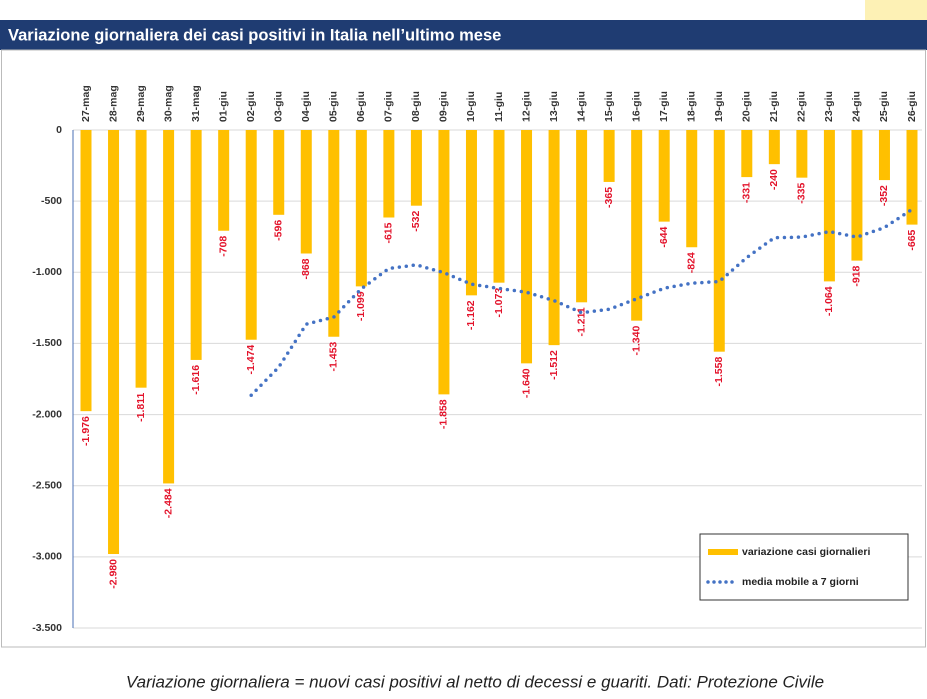 The height and width of the screenshot is (699, 927). What do you see at coordinates (389, 106) in the screenshot?
I see `x-tick-label: 07-giu` at bounding box center [389, 106].